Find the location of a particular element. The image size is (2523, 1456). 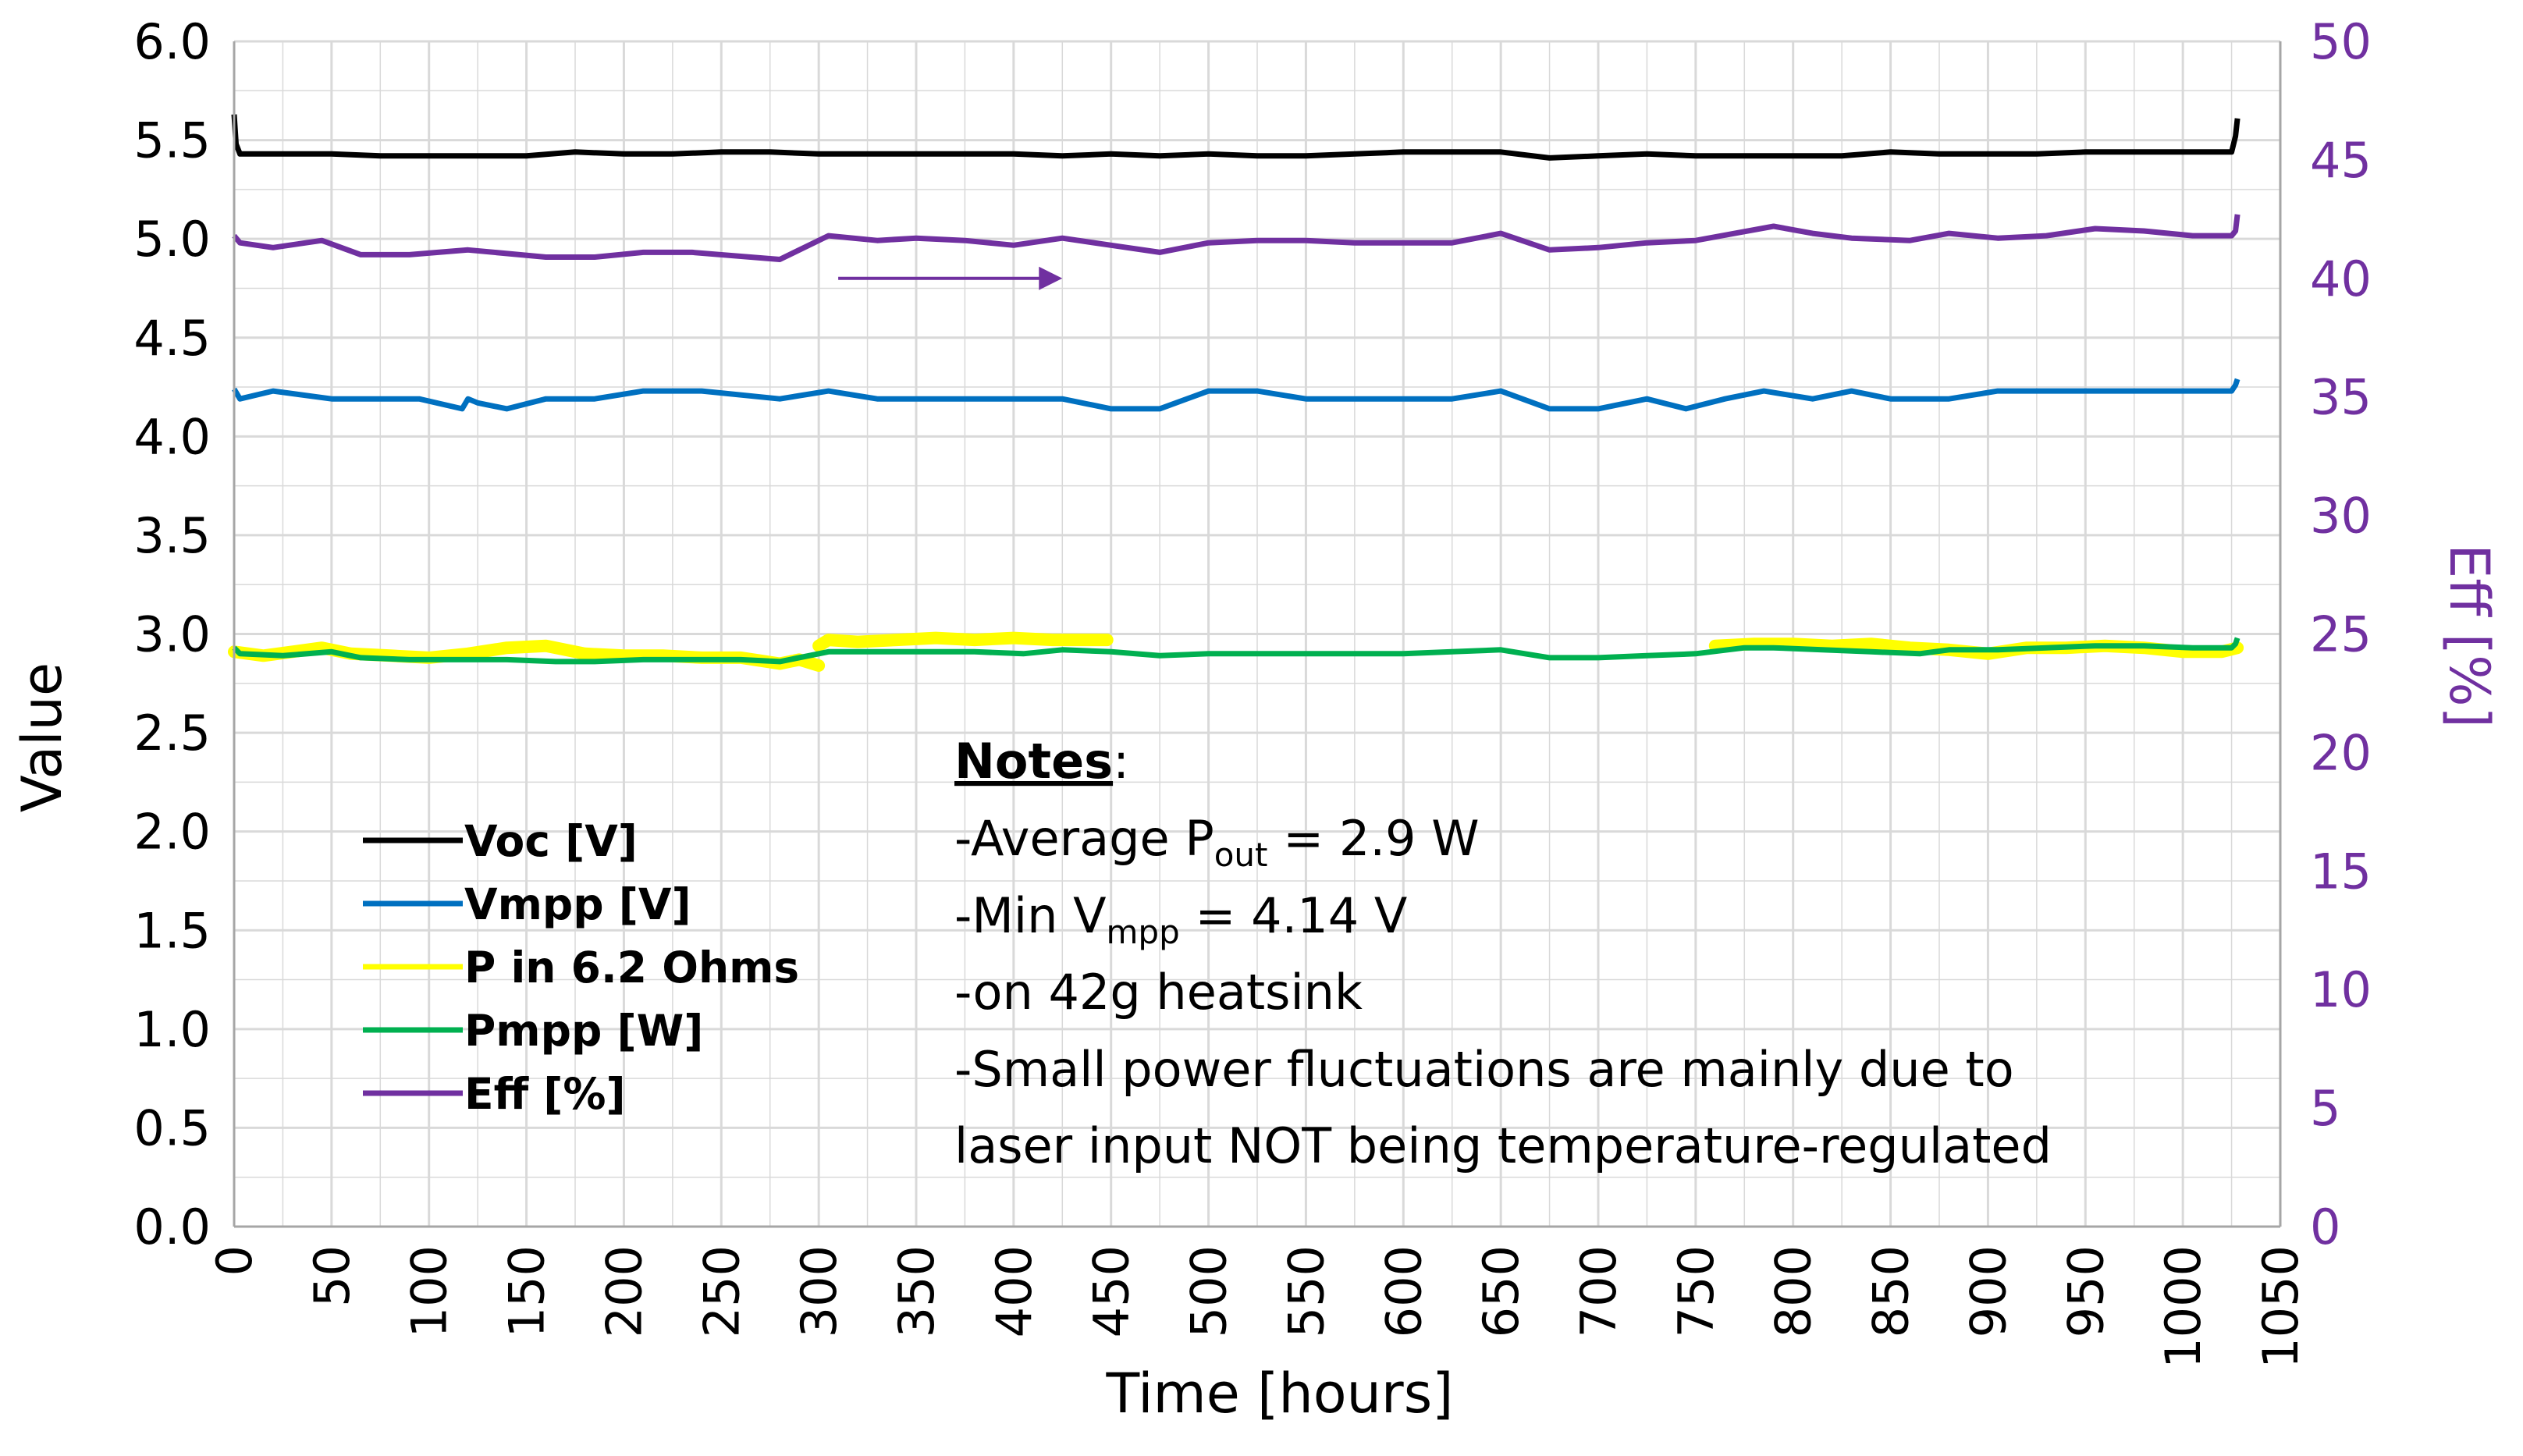

x-tick-label: 350 is located at coordinates (916, 1291).